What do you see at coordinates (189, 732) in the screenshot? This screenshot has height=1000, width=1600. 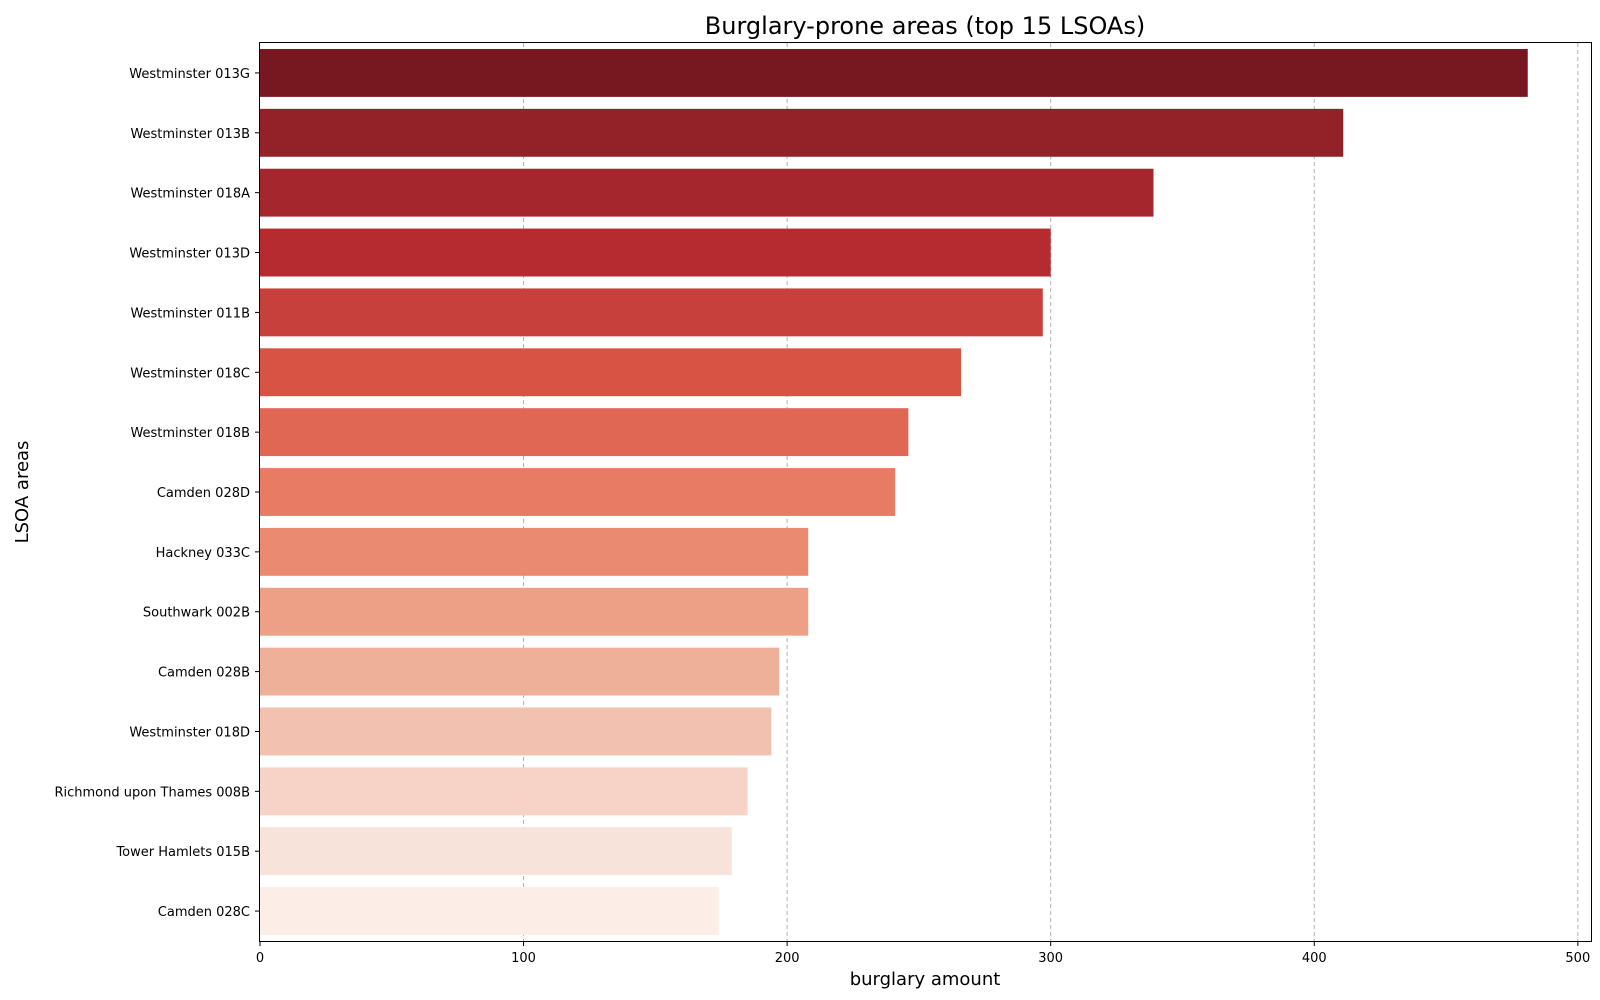 I see `y-tick-label: Westminster 018D` at bounding box center [189, 732].